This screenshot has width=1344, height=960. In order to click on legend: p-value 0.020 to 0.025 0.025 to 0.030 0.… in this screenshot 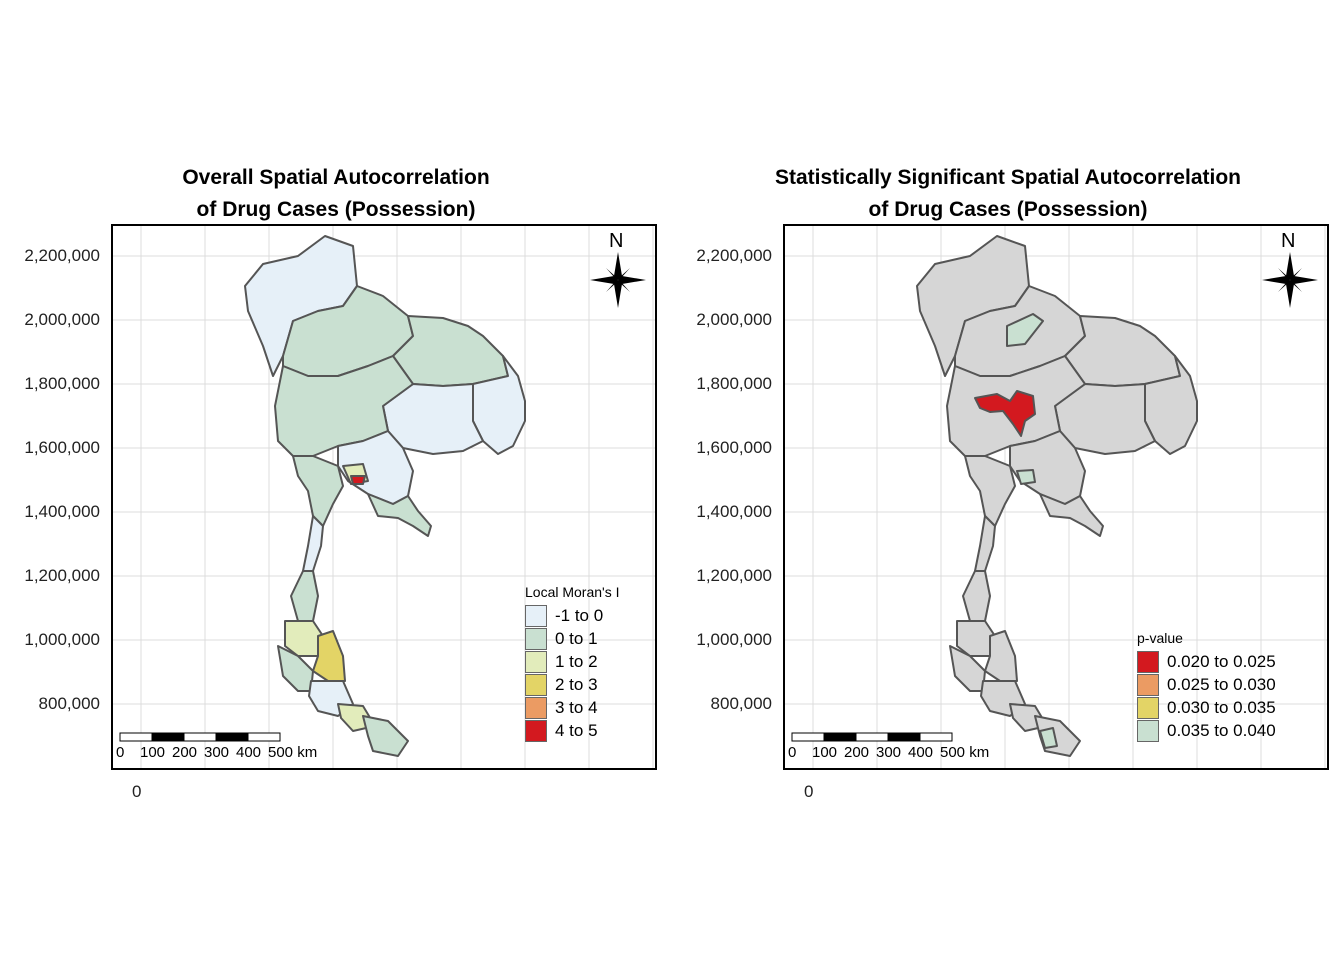, I will do `click(1206, 686)`.